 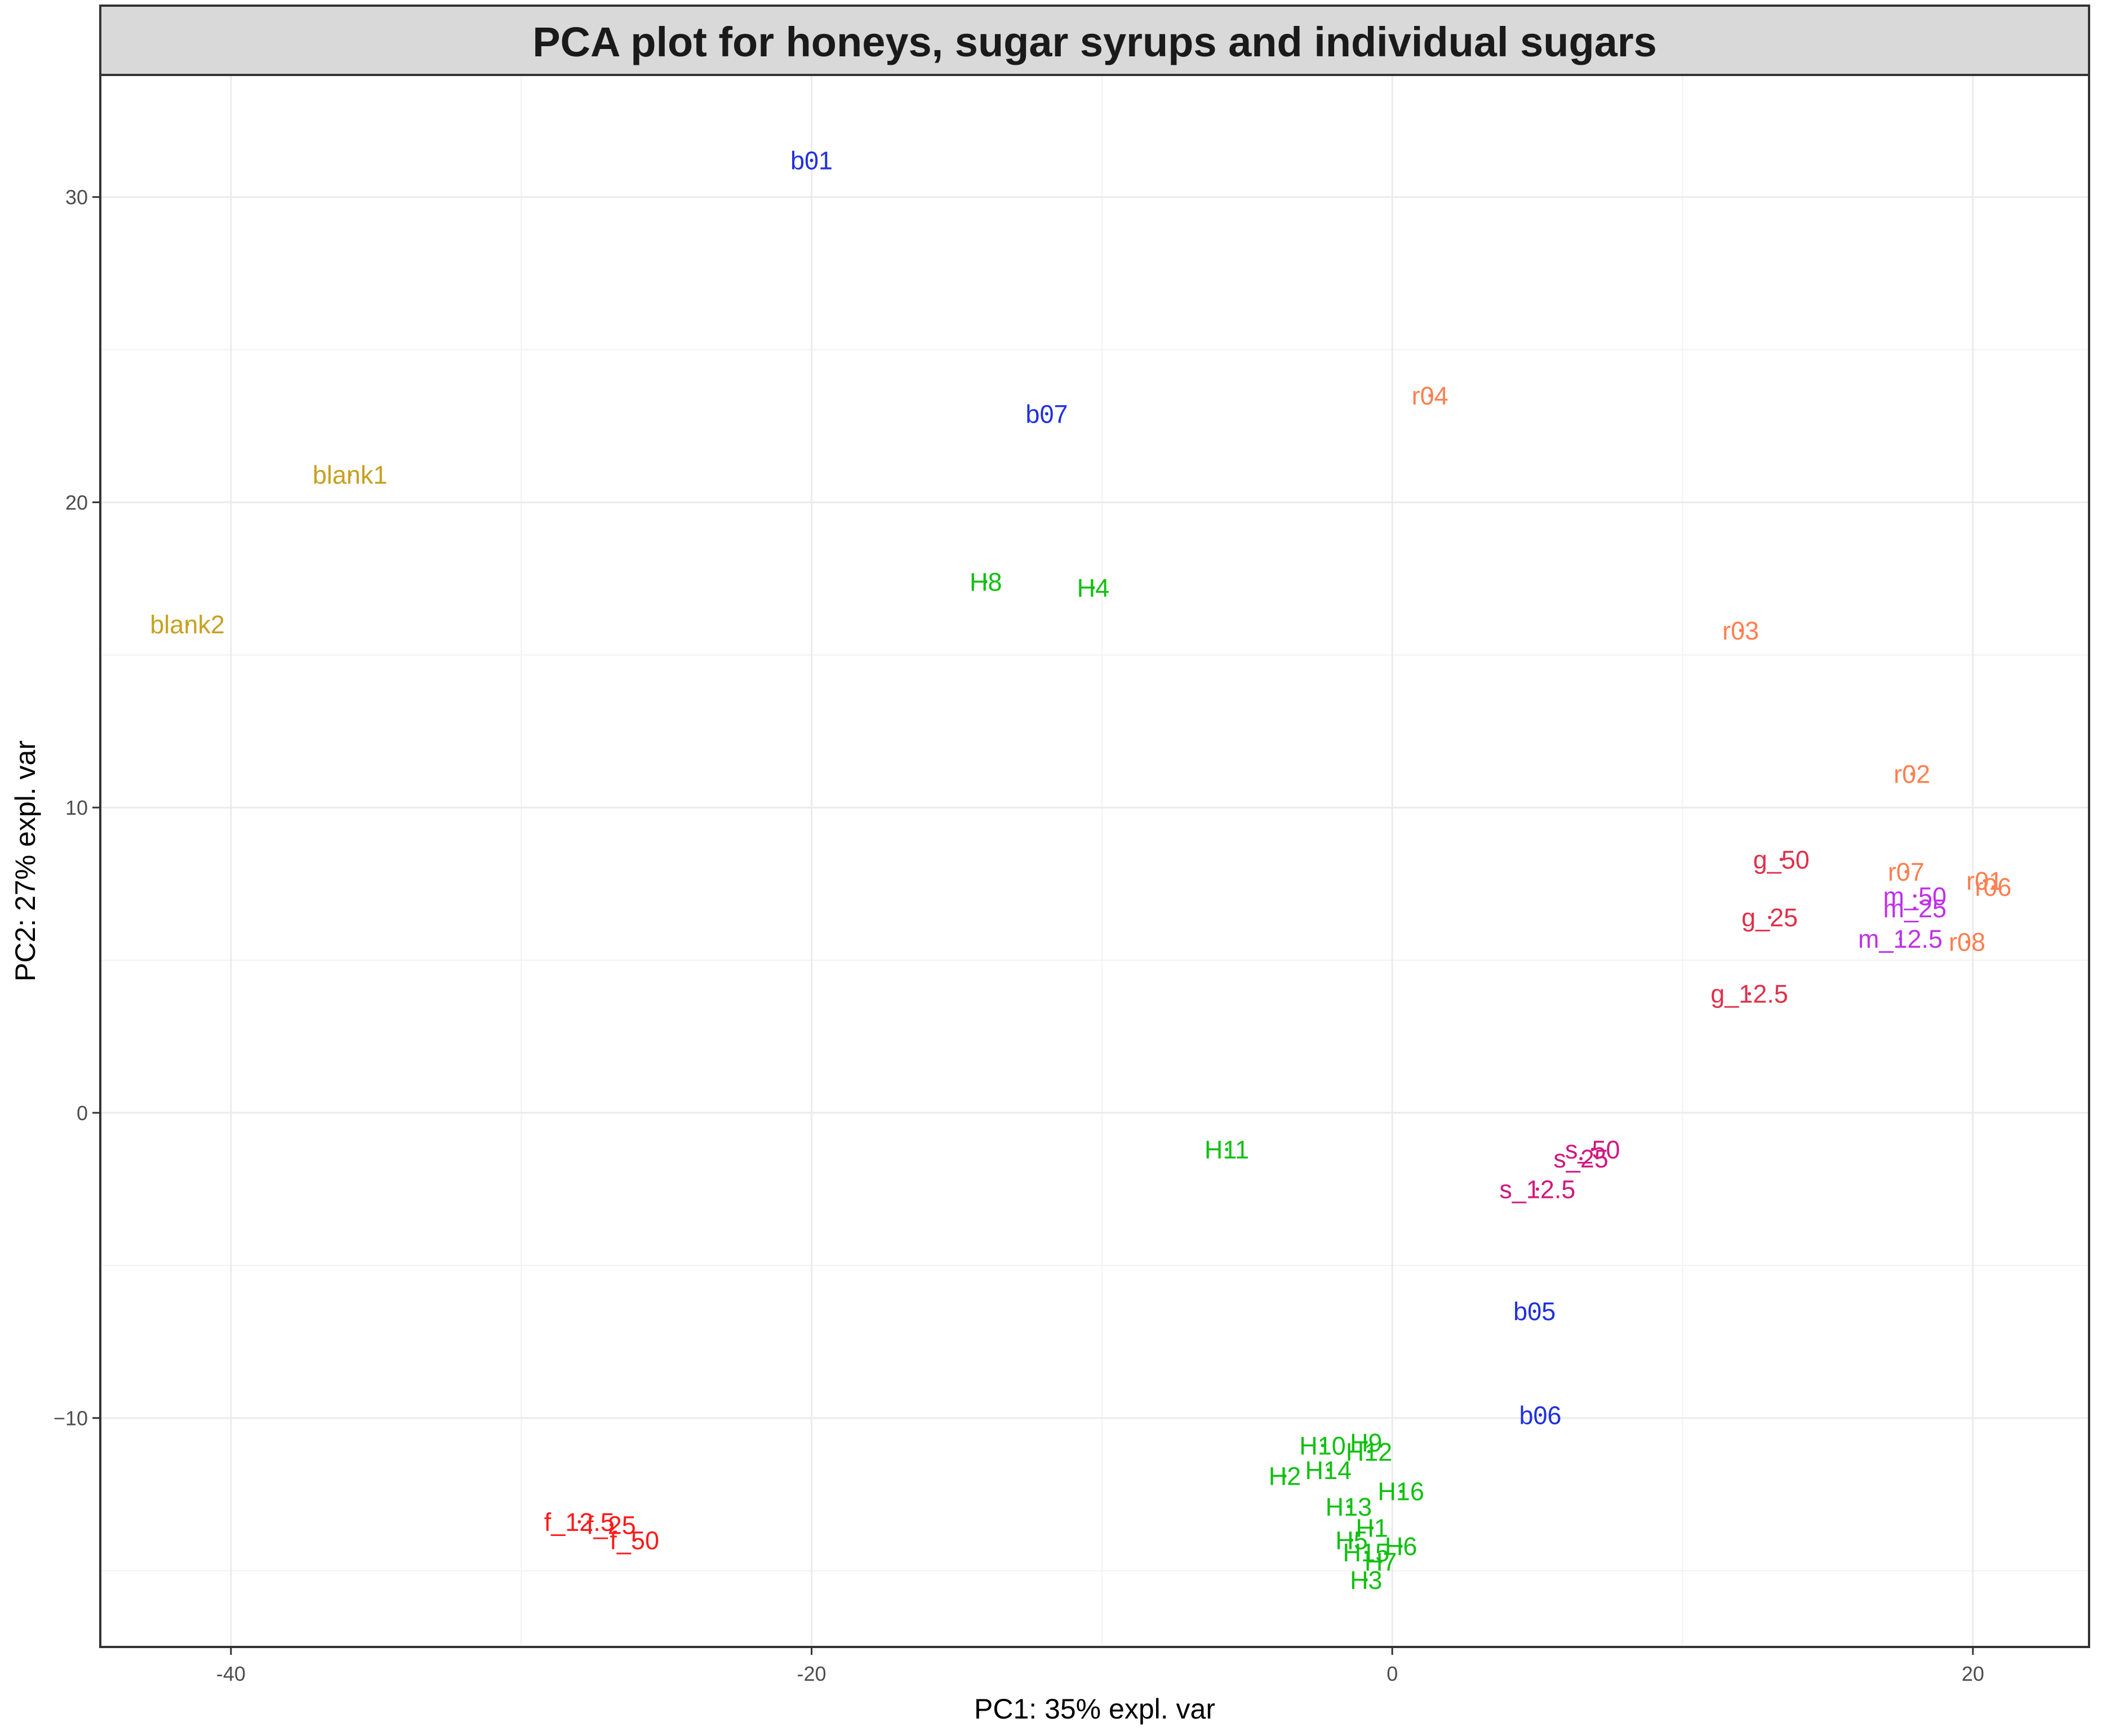 What do you see at coordinates (71, 1418) in the screenshot?
I see `y-tick-label: −10` at bounding box center [71, 1418].